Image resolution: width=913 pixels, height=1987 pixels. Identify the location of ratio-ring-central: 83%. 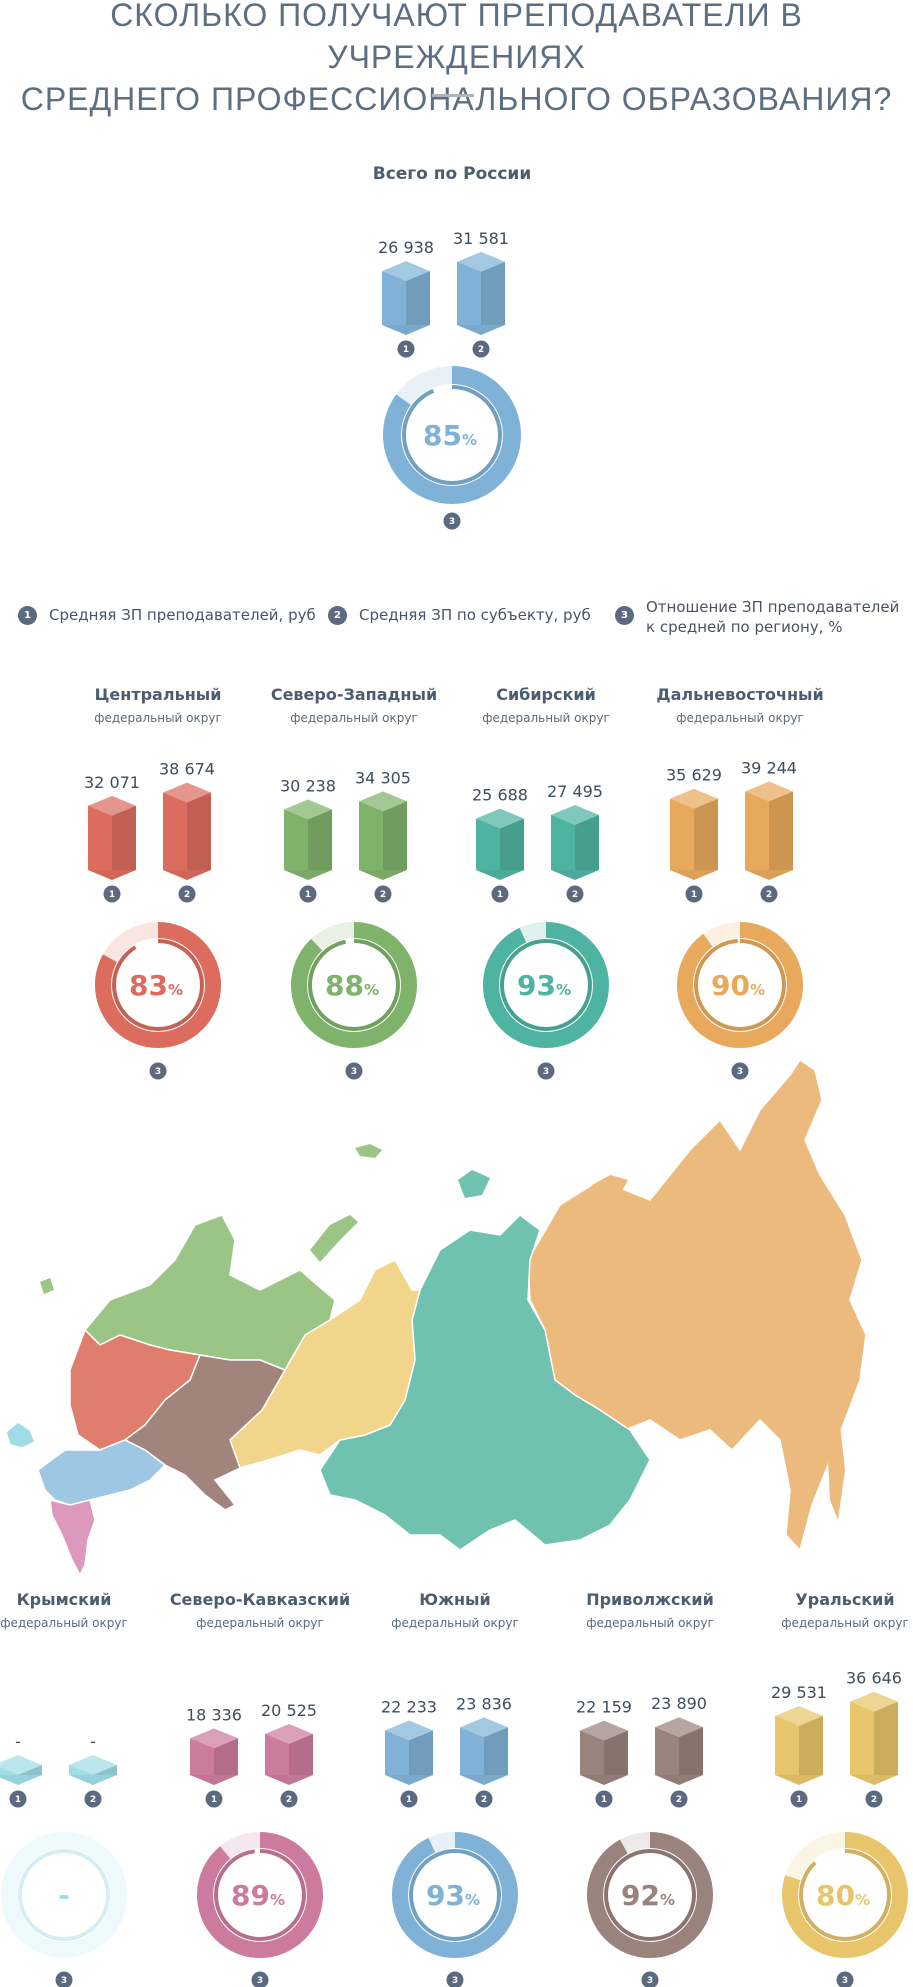
(158, 985).